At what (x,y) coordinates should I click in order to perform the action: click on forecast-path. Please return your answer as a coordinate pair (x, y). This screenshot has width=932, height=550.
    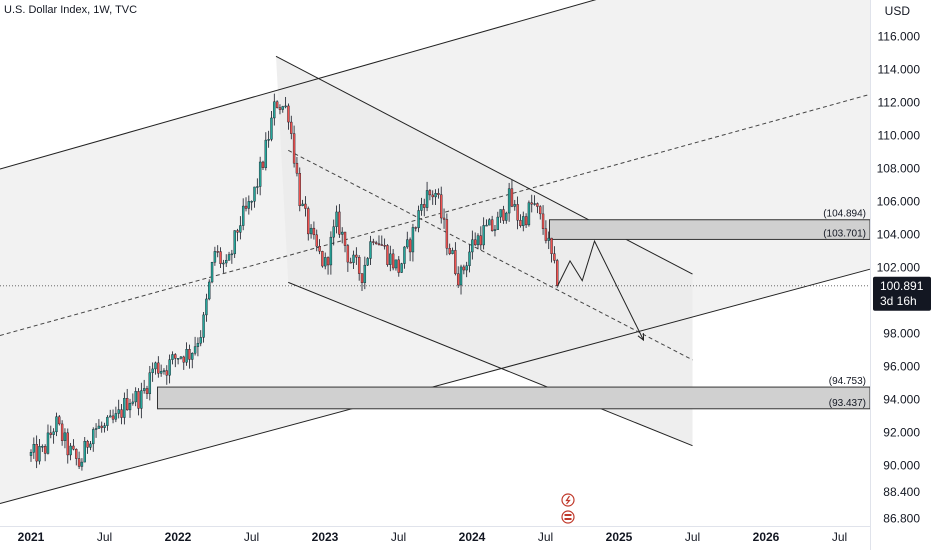
    Looking at the image, I should click on (600, 290).